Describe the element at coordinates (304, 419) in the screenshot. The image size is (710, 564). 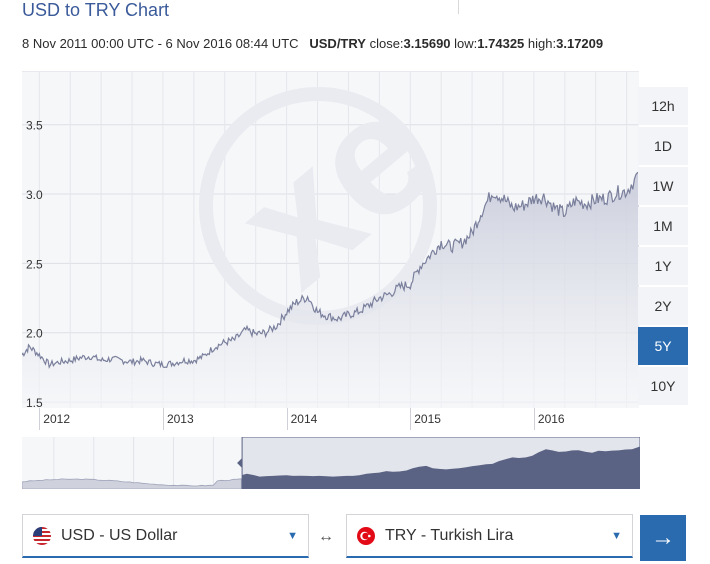
I see `x-tick-label: 2014` at that location.